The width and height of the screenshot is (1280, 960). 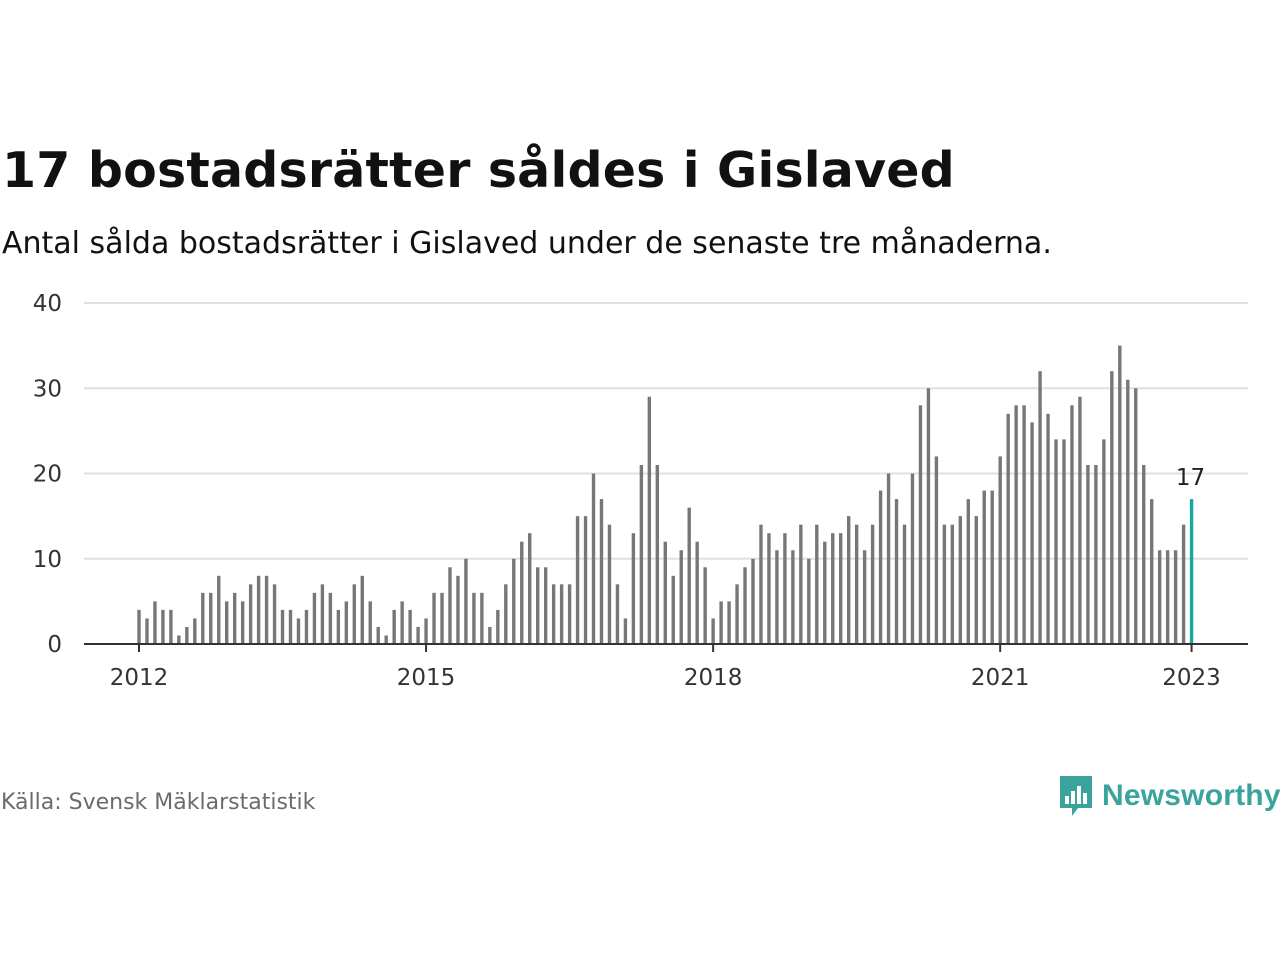 I want to click on bar-latest, so click(x=1191, y=571).